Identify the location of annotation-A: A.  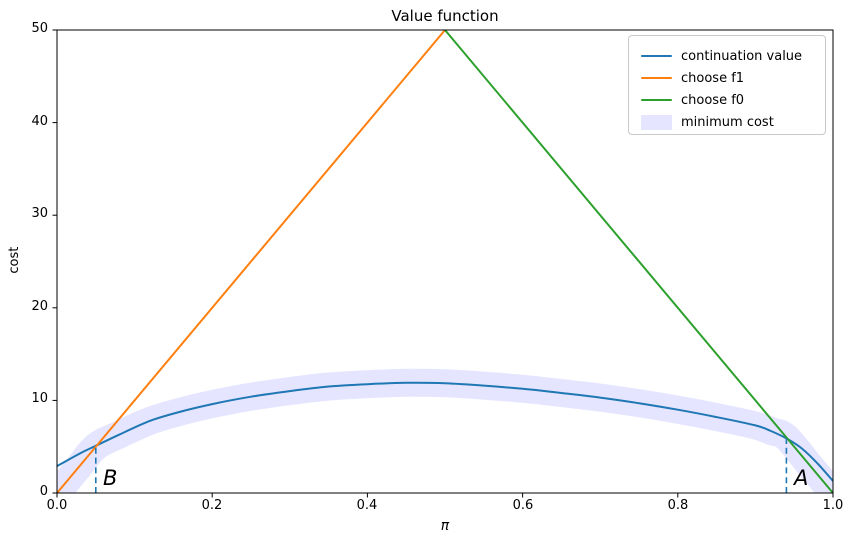
(801, 478).